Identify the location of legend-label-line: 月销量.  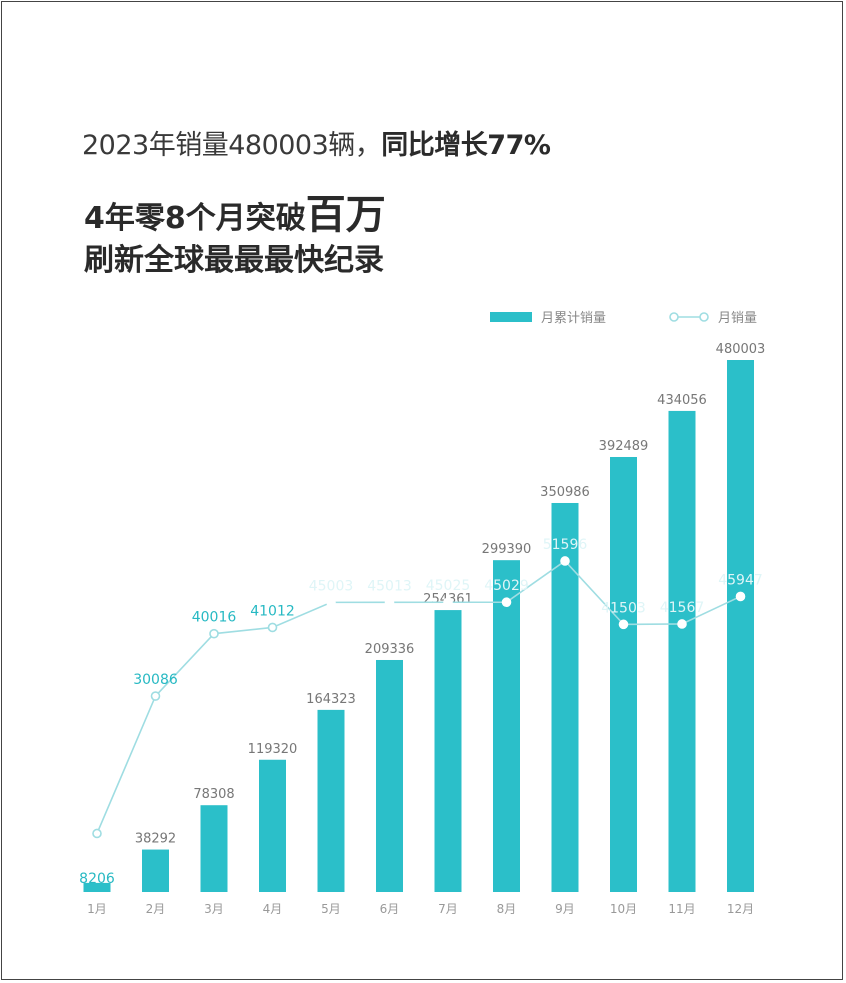
(737, 318).